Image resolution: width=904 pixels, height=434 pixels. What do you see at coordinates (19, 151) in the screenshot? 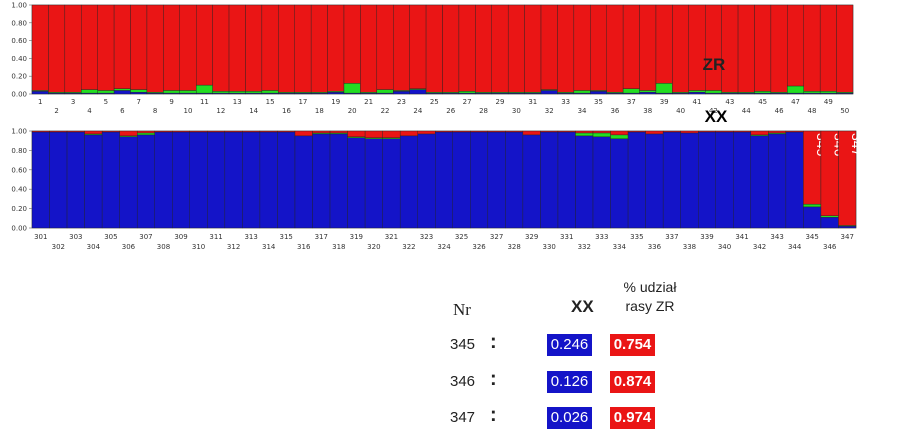
I see `y-tick-label-0.80: 0.80` at bounding box center [19, 151].